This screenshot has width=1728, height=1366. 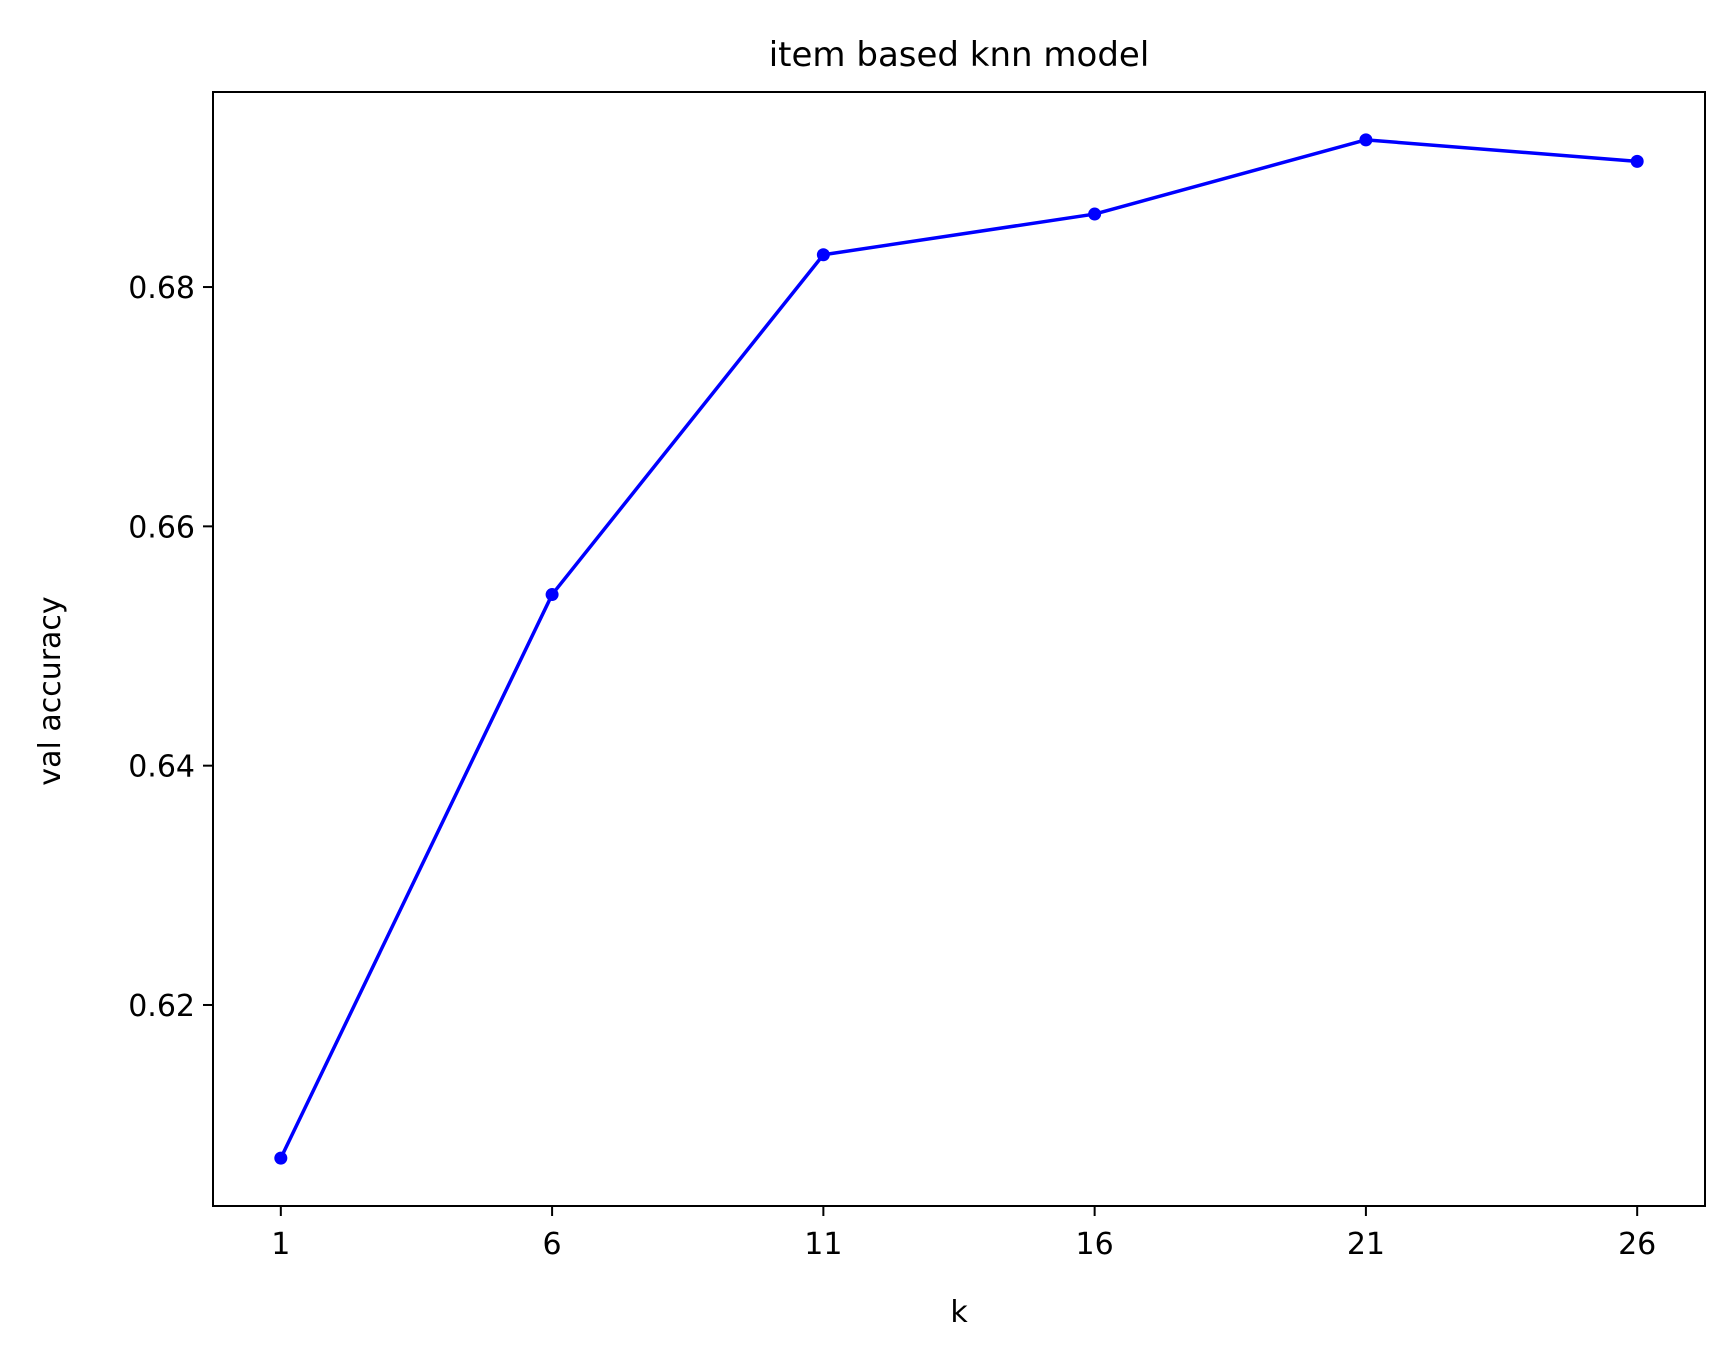 I want to click on x-axis-ticks: 1 6 11 16 21 26, so click(x=963, y=1234).